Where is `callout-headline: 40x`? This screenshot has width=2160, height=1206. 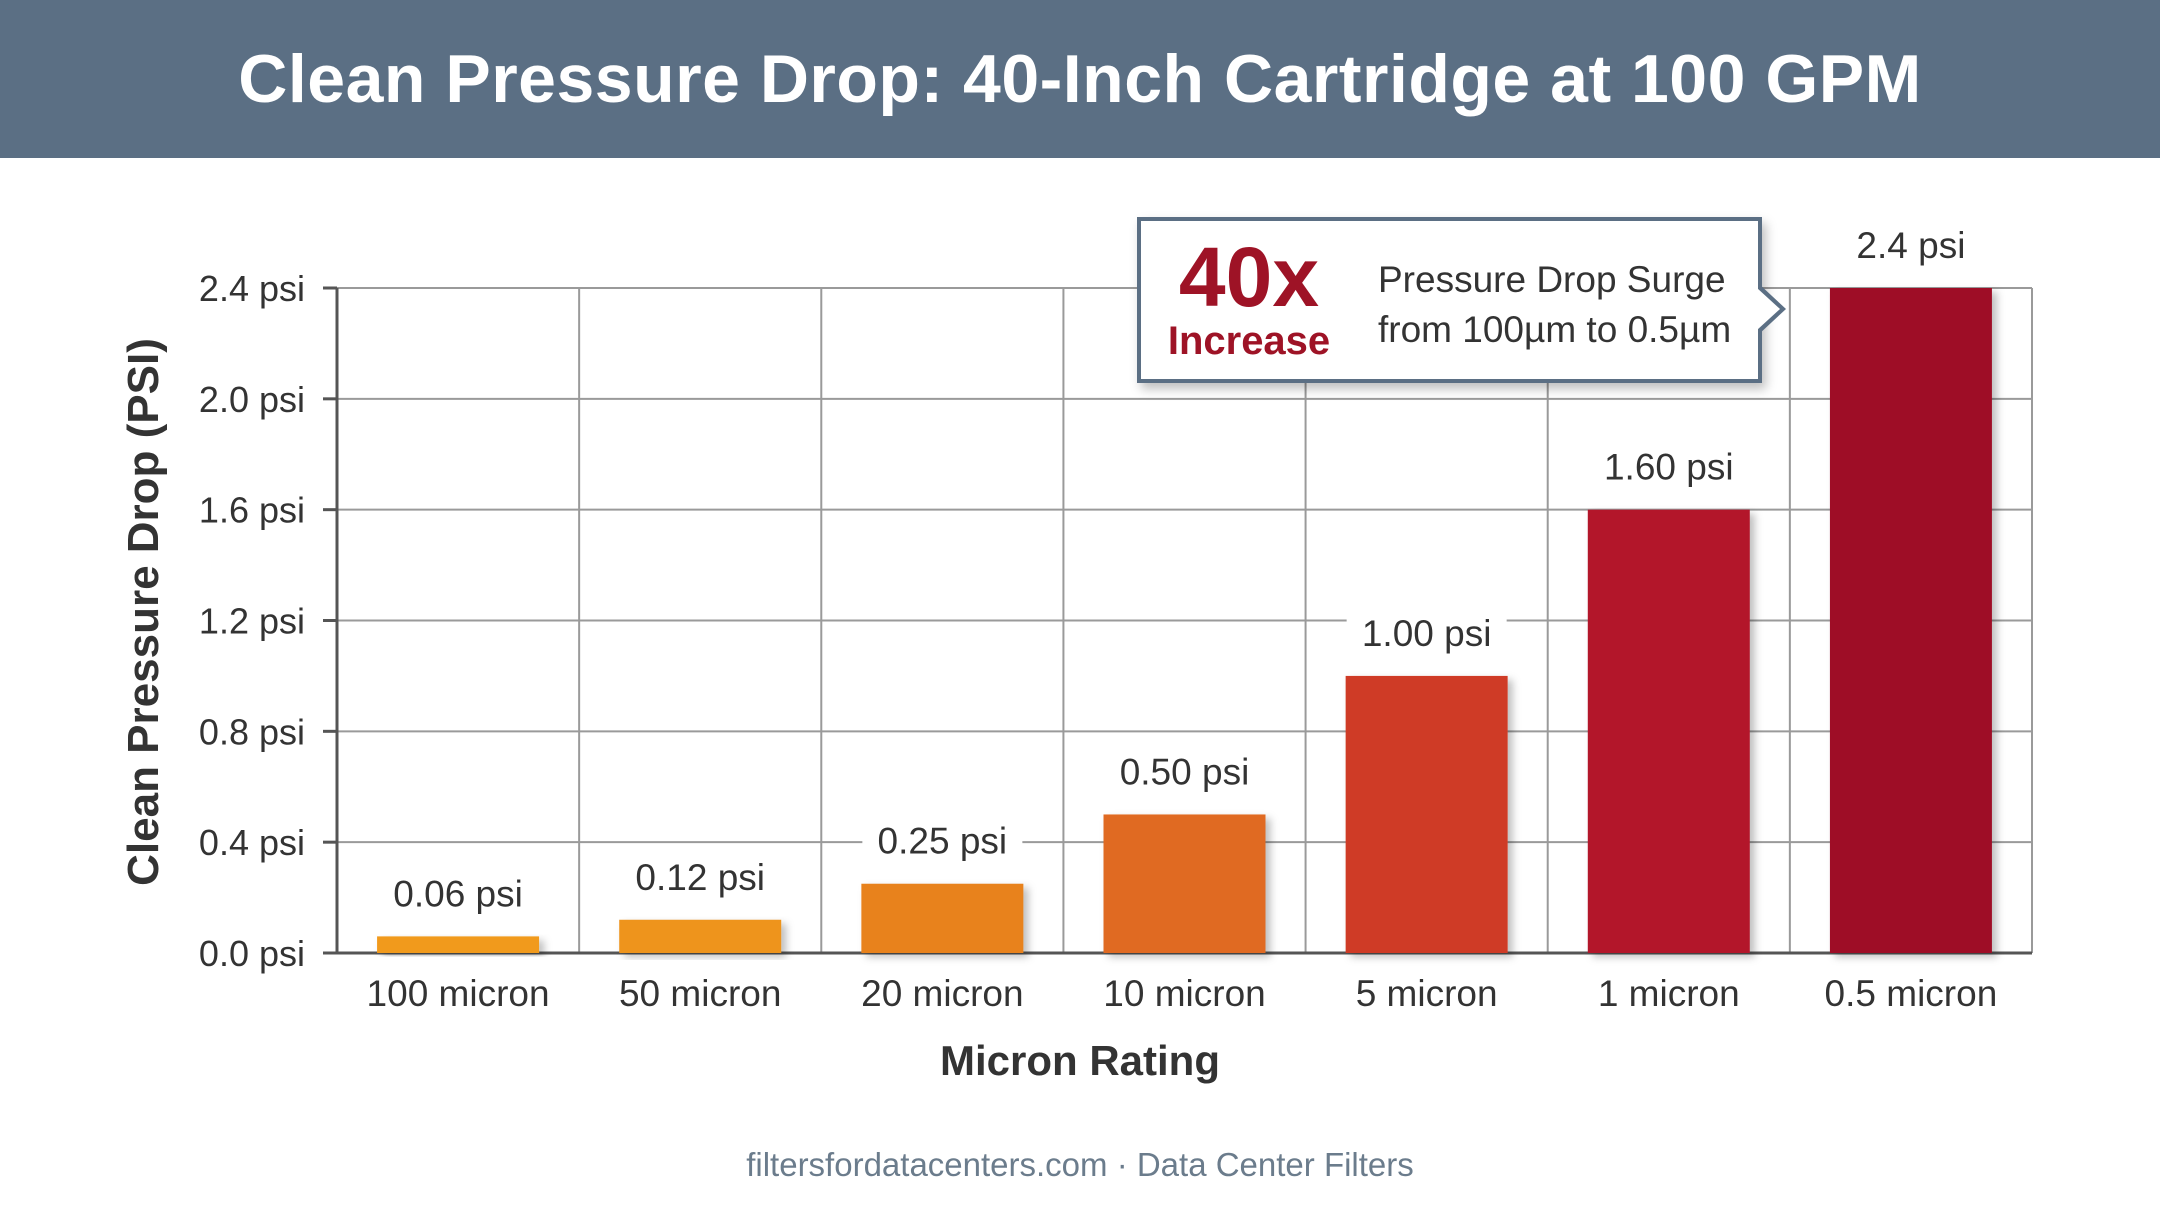 callout-headline: 40x is located at coordinates (1249, 277).